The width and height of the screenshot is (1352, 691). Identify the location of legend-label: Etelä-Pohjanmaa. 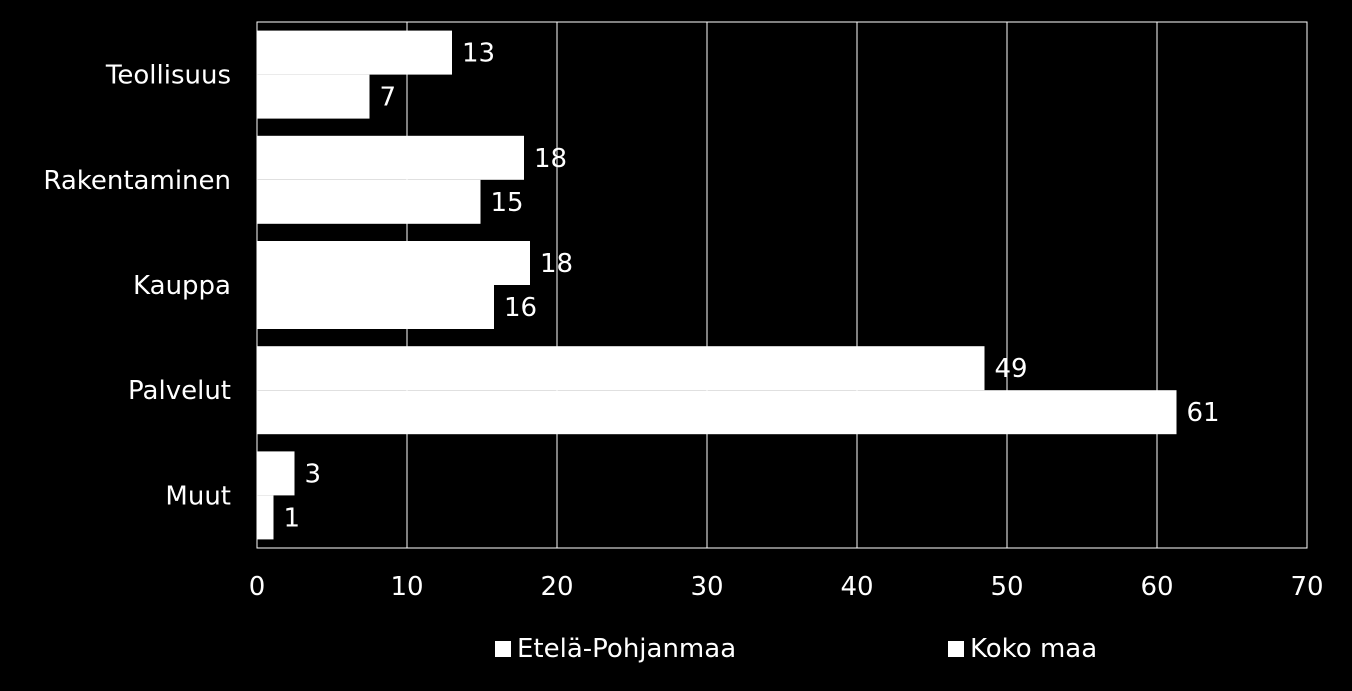
(627, 649).